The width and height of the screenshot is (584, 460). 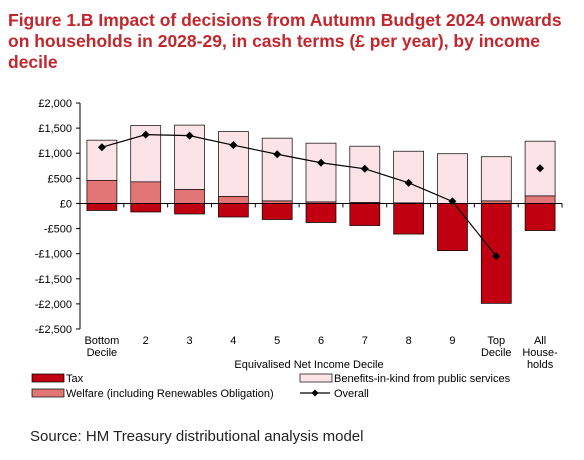 I want to click on legend-swatch-marker, so click(x=315, y=393).